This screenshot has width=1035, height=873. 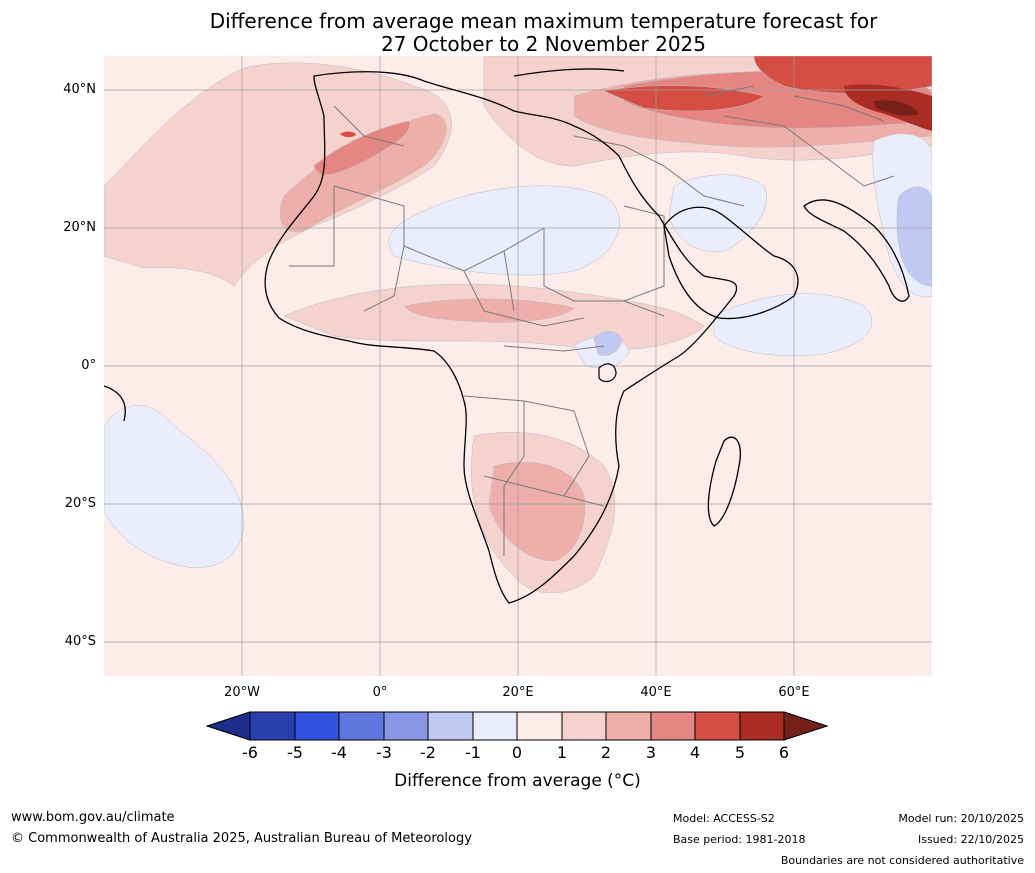 I want to click on colorbar-label: 5, so click(x=740, y=752).